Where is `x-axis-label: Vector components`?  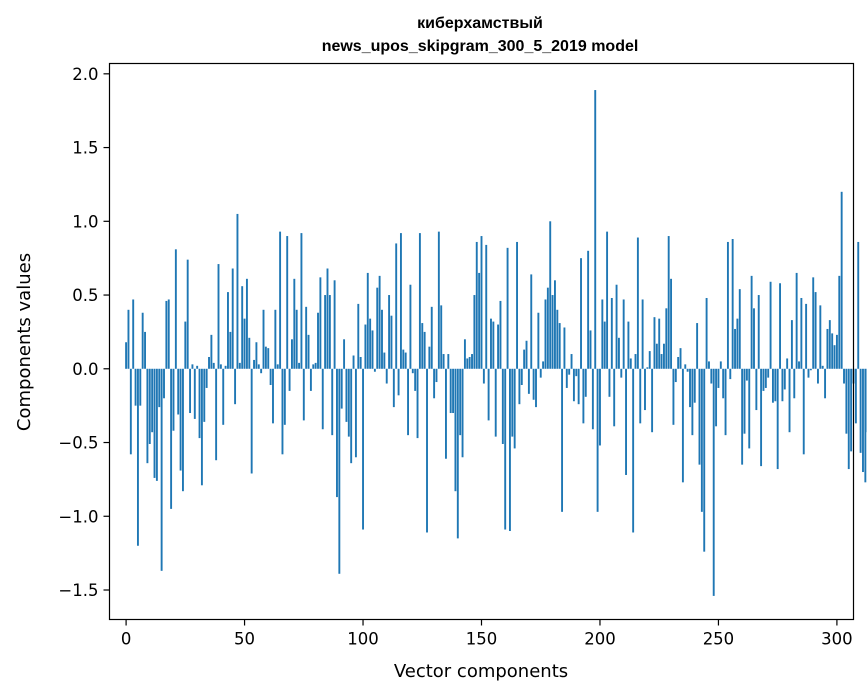
x-axis-label: Vector components is located at coordinates (481, 671).